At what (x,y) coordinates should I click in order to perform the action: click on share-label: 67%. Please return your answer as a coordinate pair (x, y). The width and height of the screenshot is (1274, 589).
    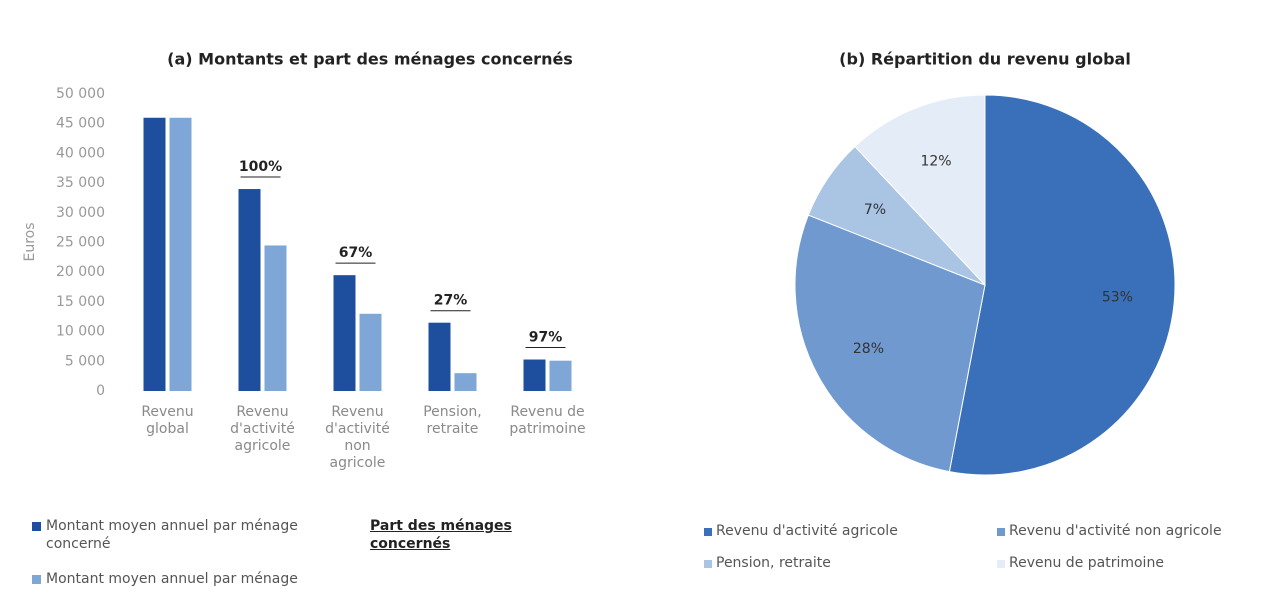
    Looking at the image, I should click on (356, 253).